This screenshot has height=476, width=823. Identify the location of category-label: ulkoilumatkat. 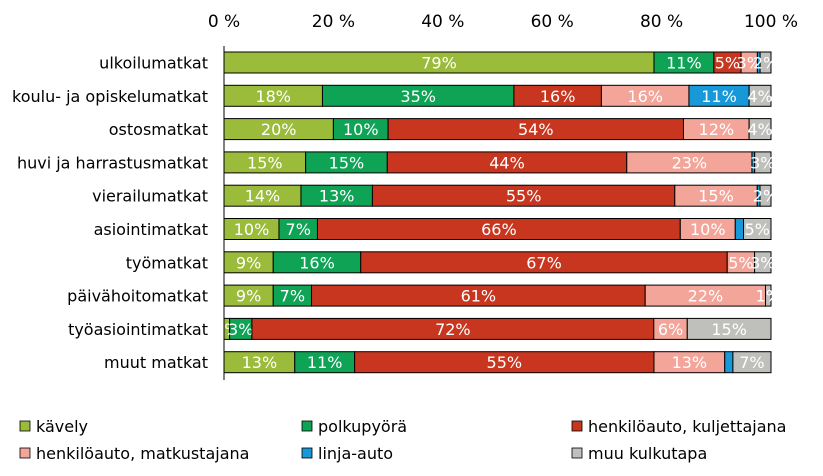
(153, 63).